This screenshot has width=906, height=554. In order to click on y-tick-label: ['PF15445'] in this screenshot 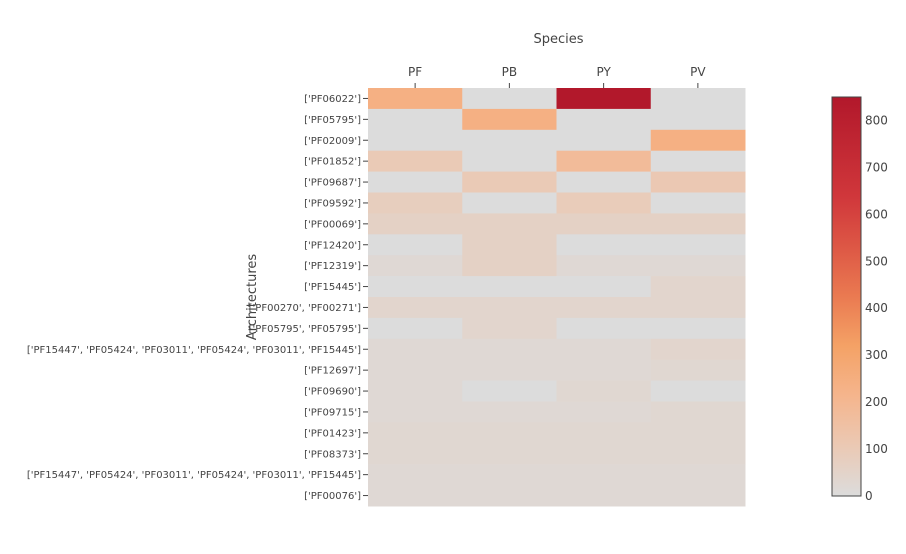, I will do `click(332, 287)`.